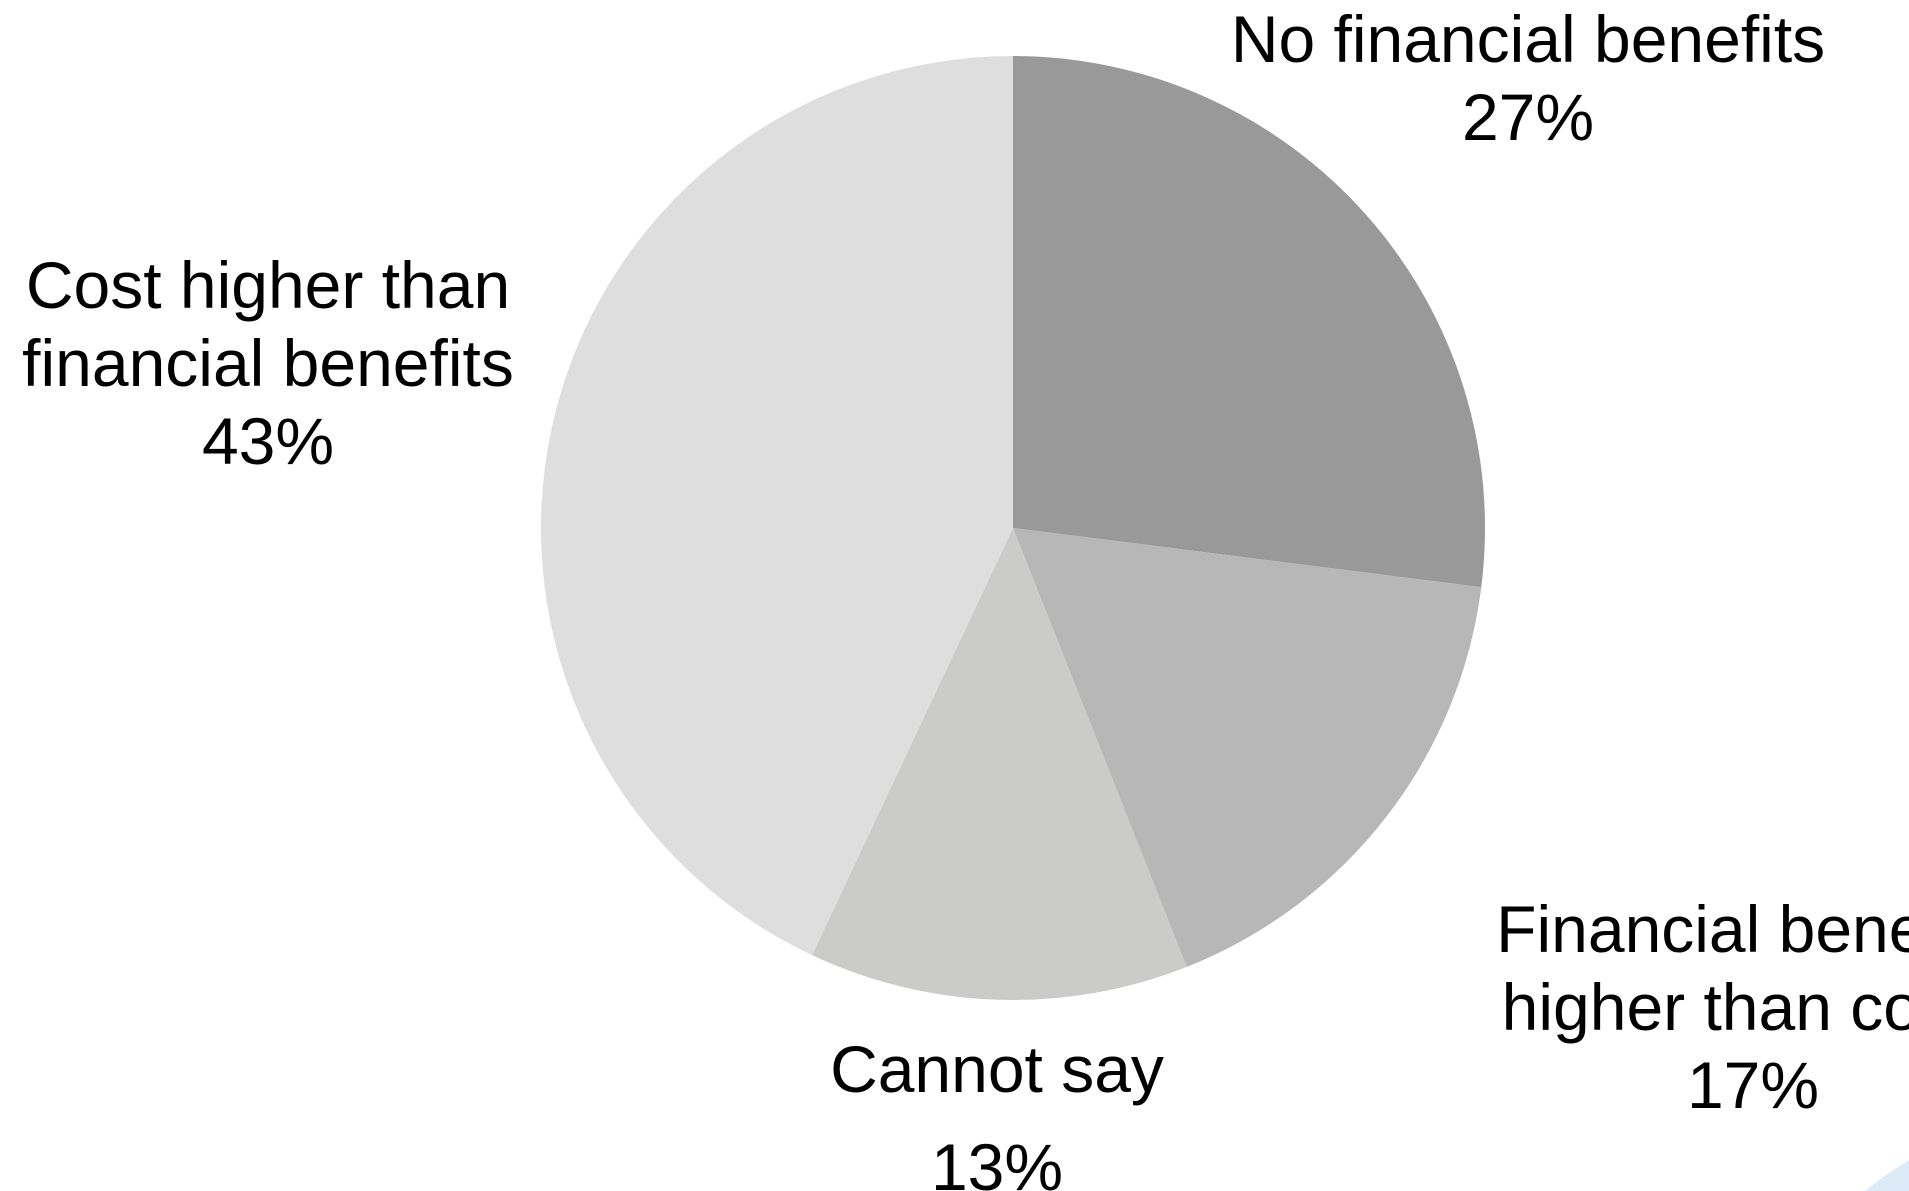  I want to click on slice-label-cannot-say: Cannot say 13%, so click(997, 1111).